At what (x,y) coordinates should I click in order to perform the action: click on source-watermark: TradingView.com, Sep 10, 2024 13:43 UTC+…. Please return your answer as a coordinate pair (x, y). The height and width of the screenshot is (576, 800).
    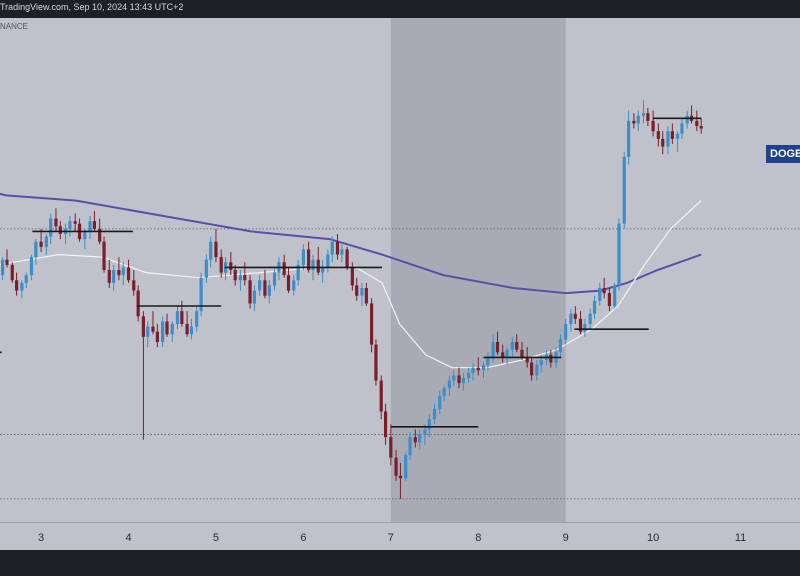
    Looking at the image, I should click on (92, 7).